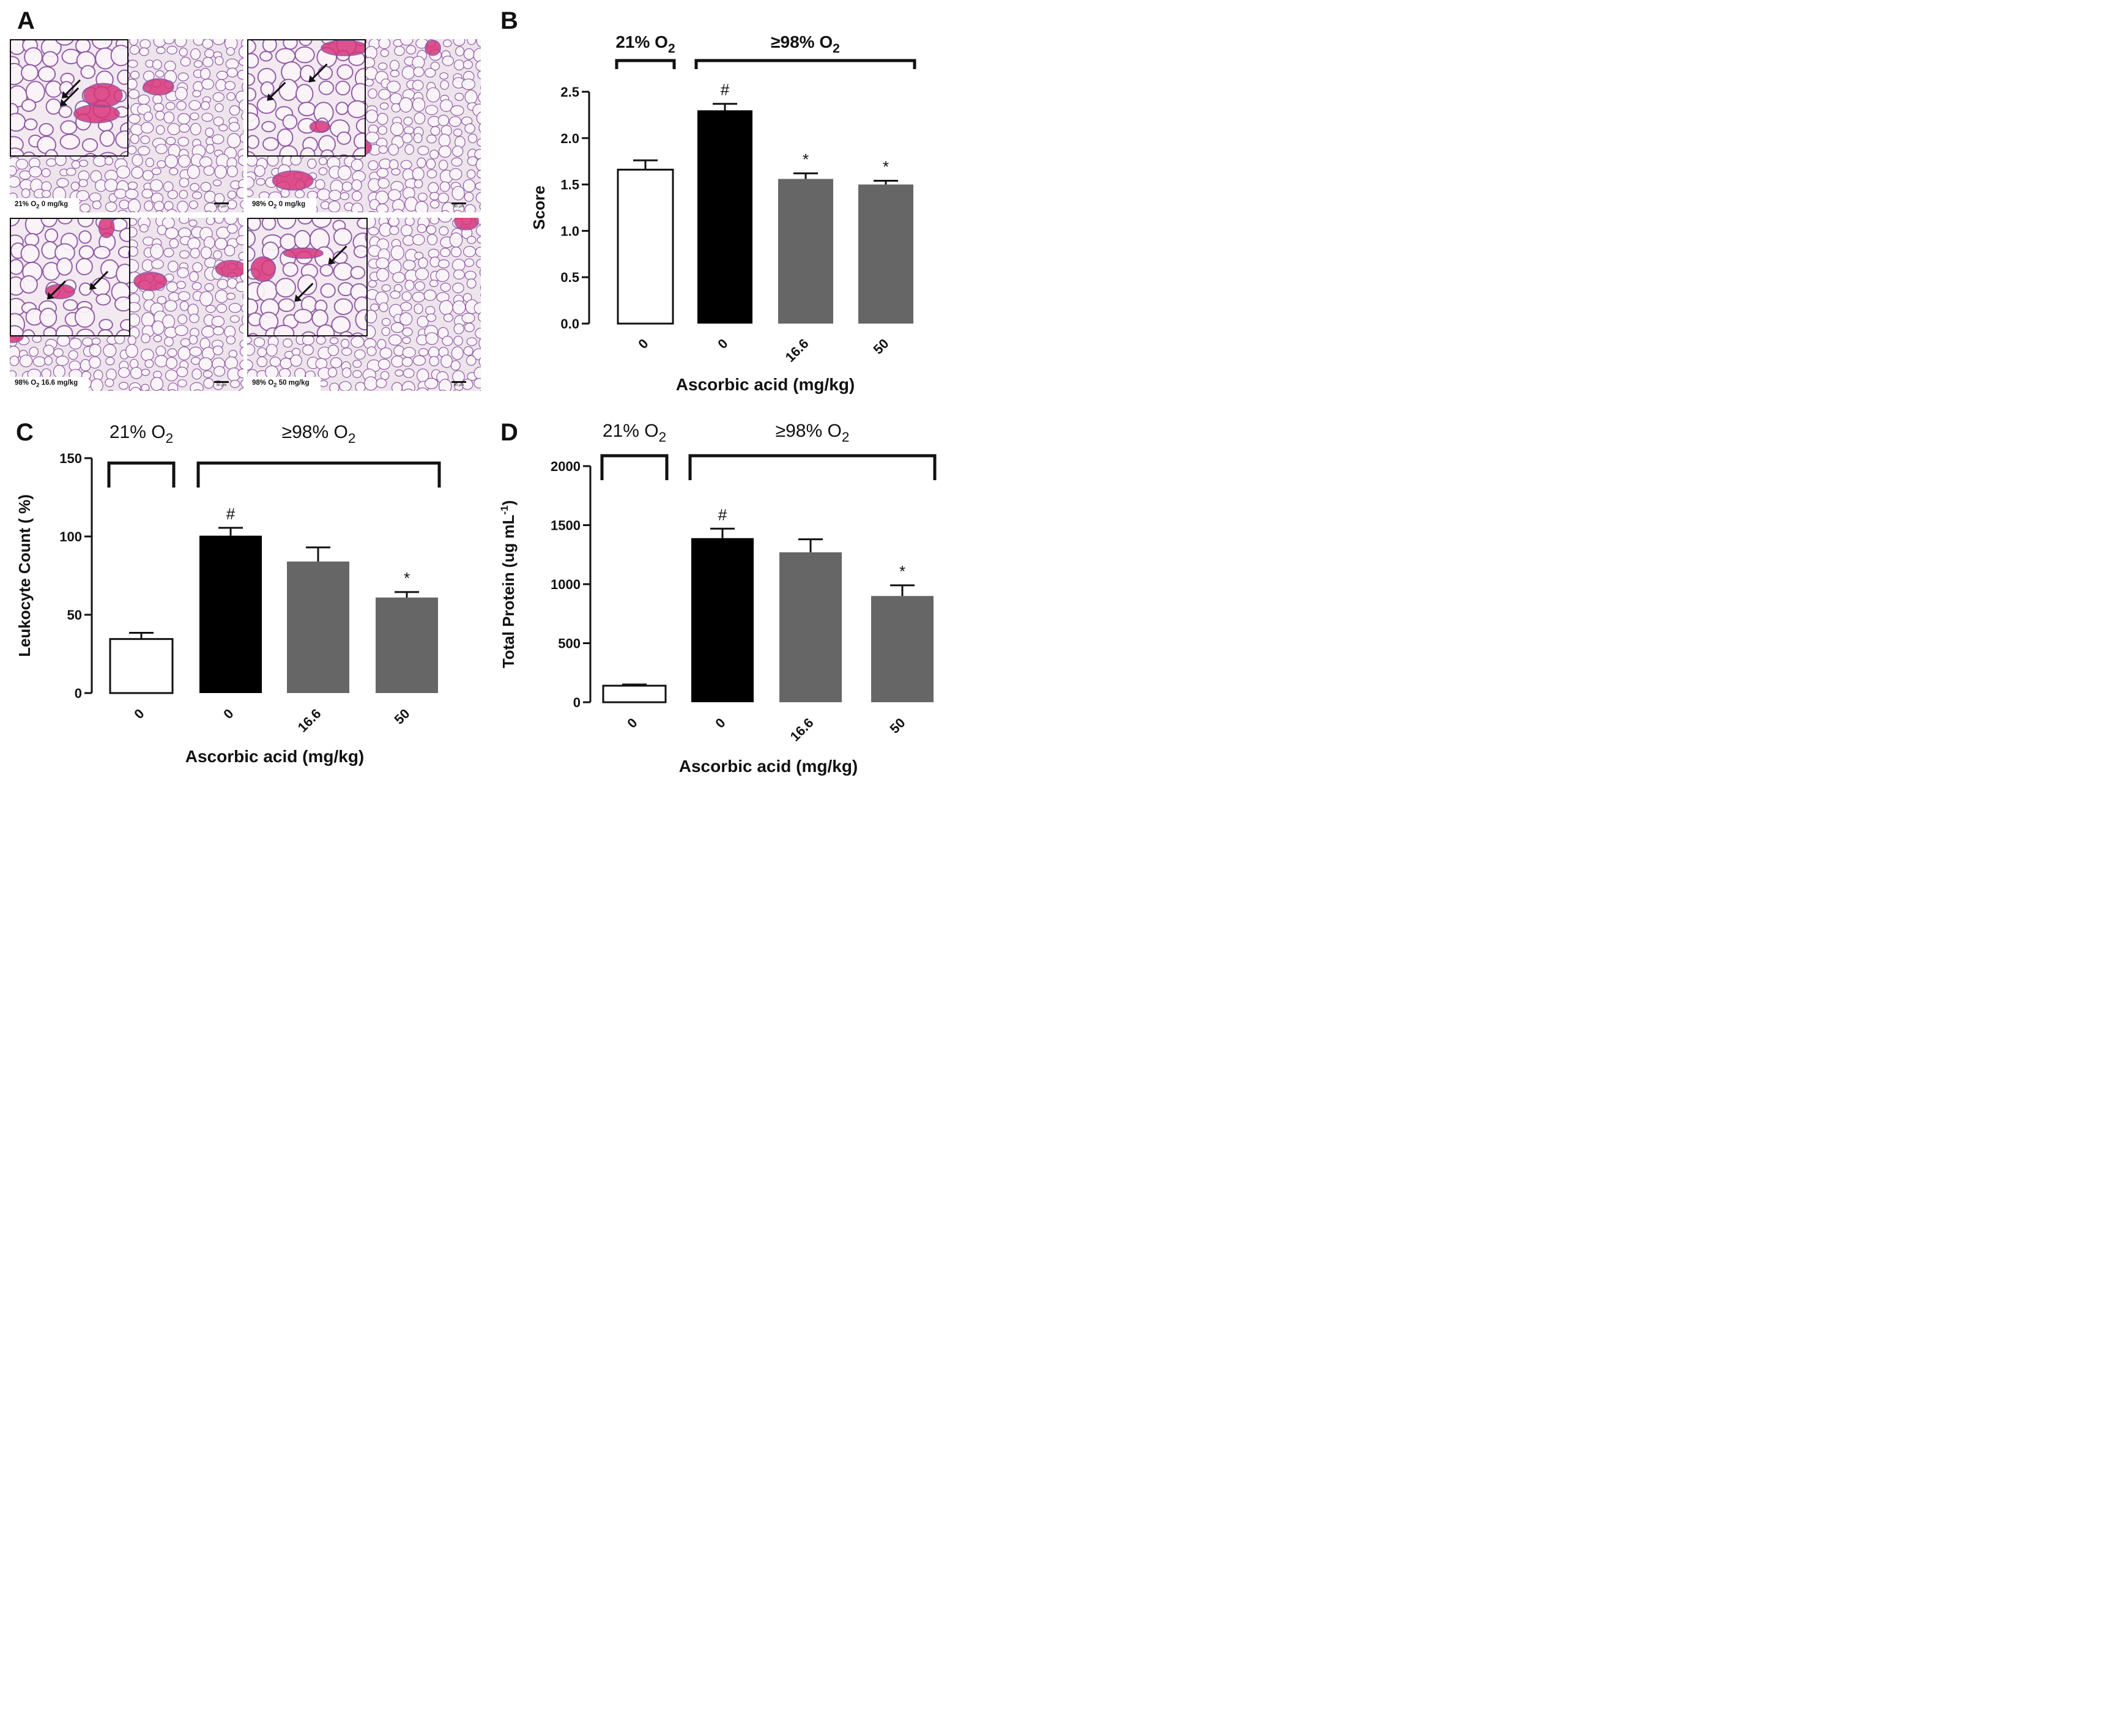 The image size is (2113, 1736). I want to click on inset-tissue-image, so click(306, 97).